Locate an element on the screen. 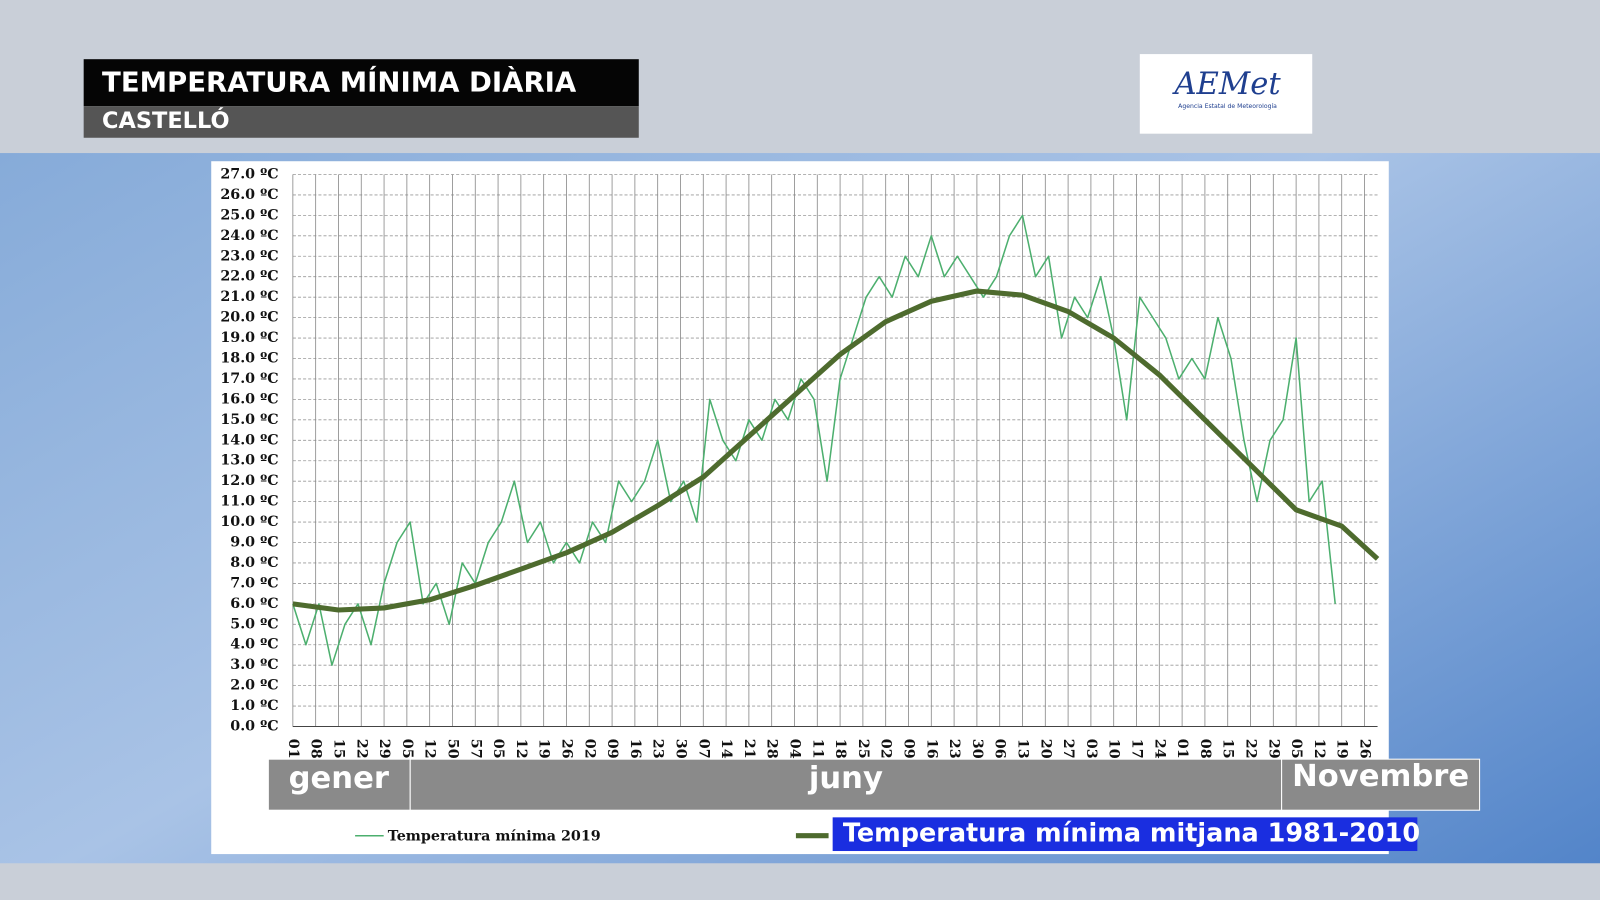 The image size is (1600, 900). x-tick-label: 07 is located at coordinates (703, 749).